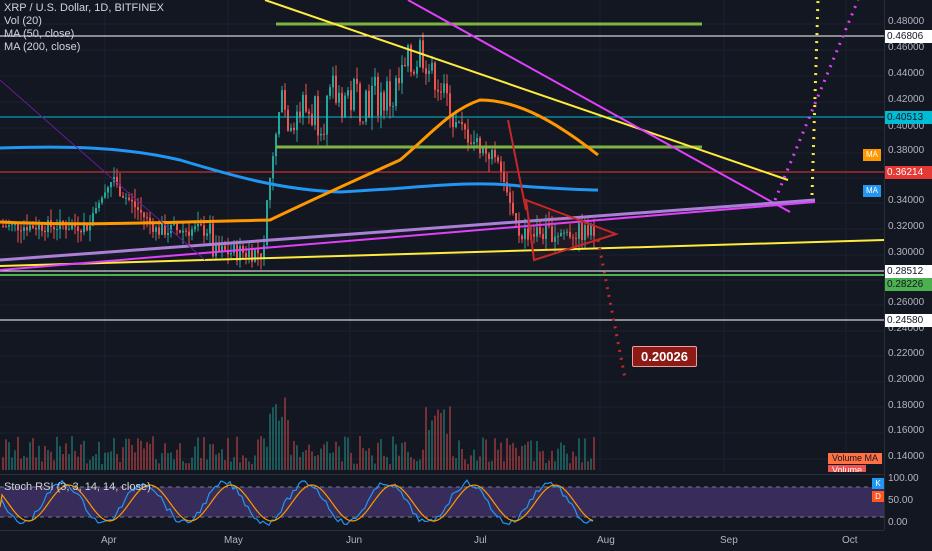 The height and width of the screenshot is (551, 932). Describe the element at coordinates (23, 21) in the screenshot. I see `vol-legend: Vol (20)` at that location.